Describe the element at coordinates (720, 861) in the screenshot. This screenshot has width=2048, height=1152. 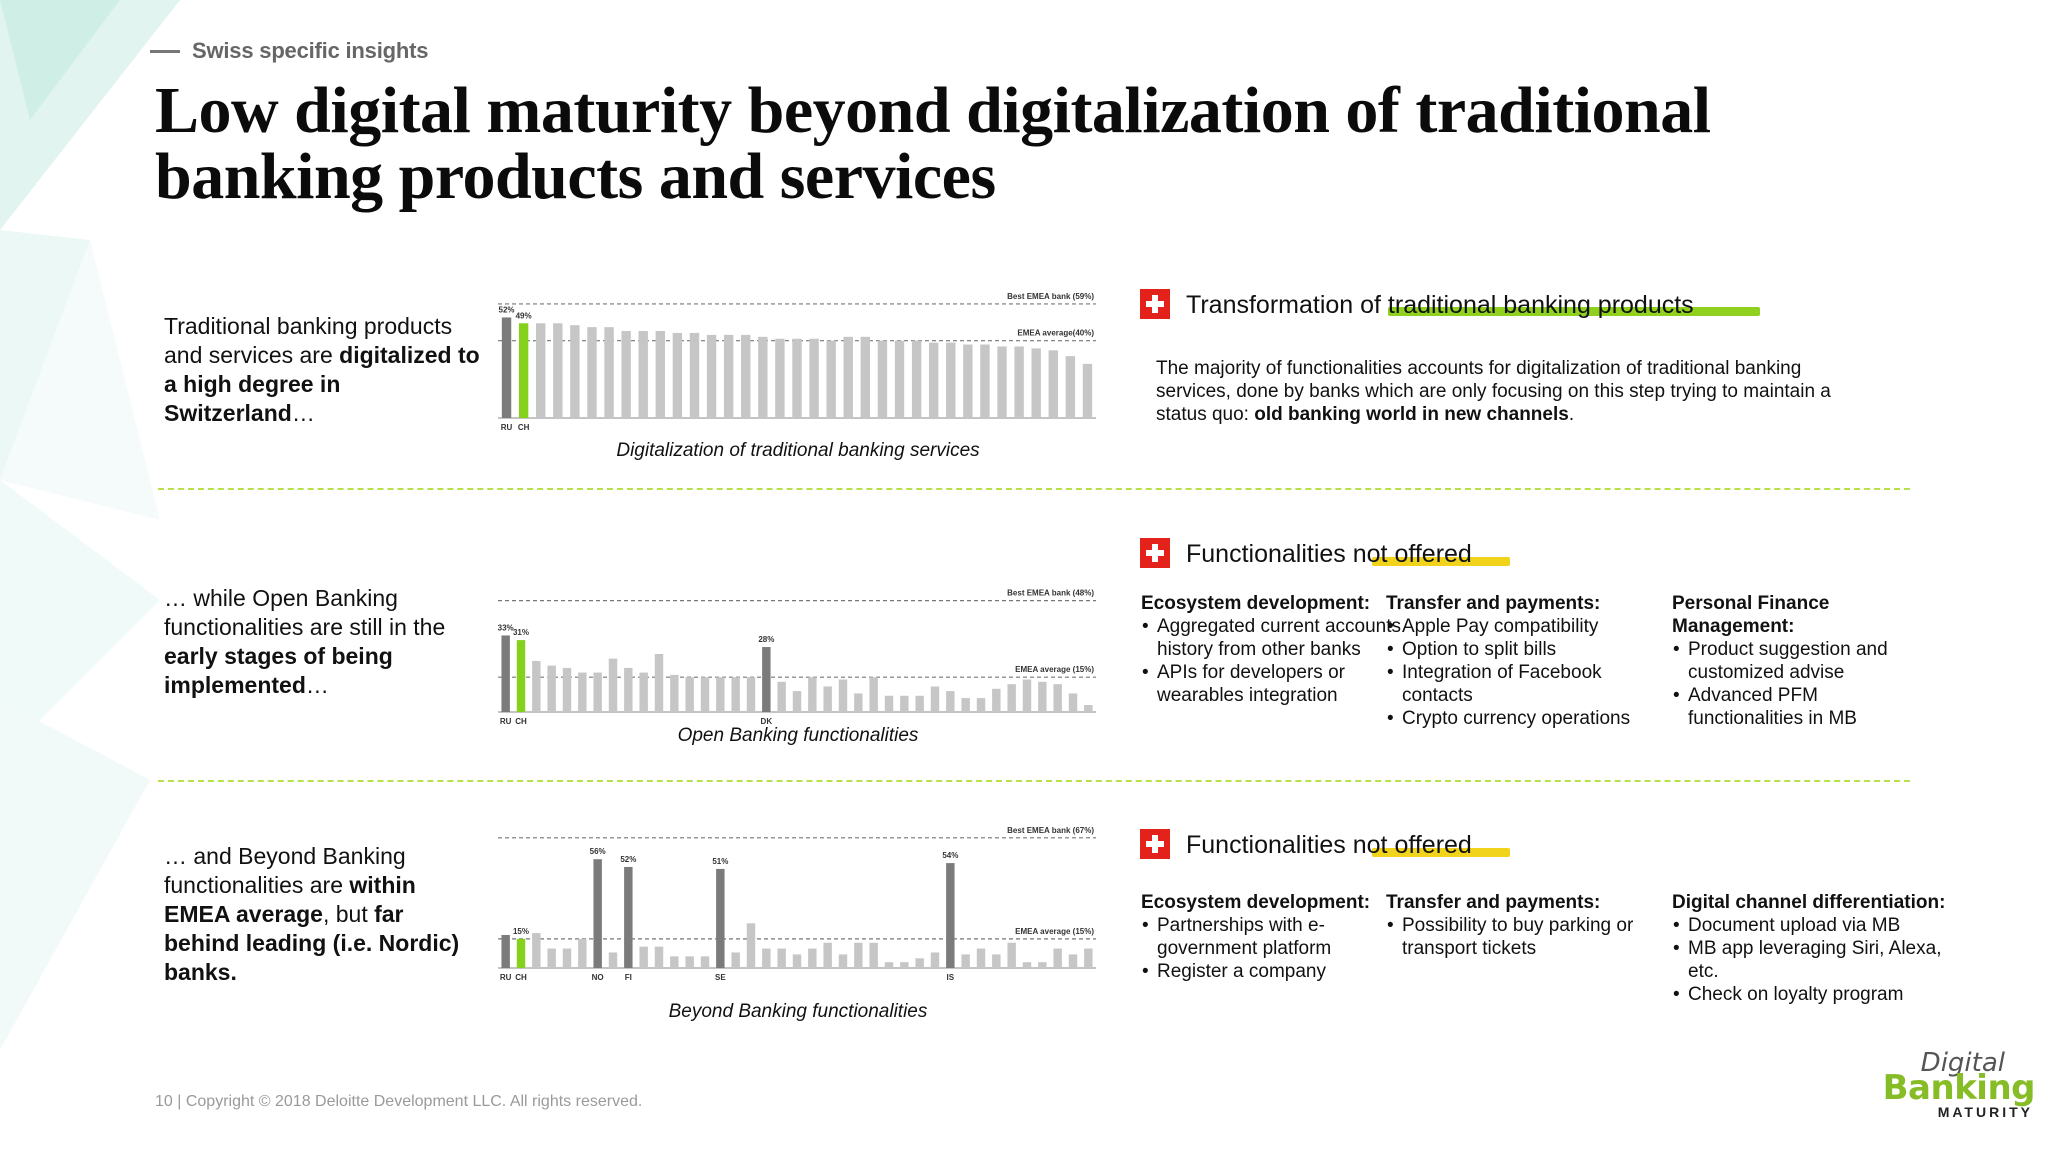
I see `data-label: 51%` at that location.